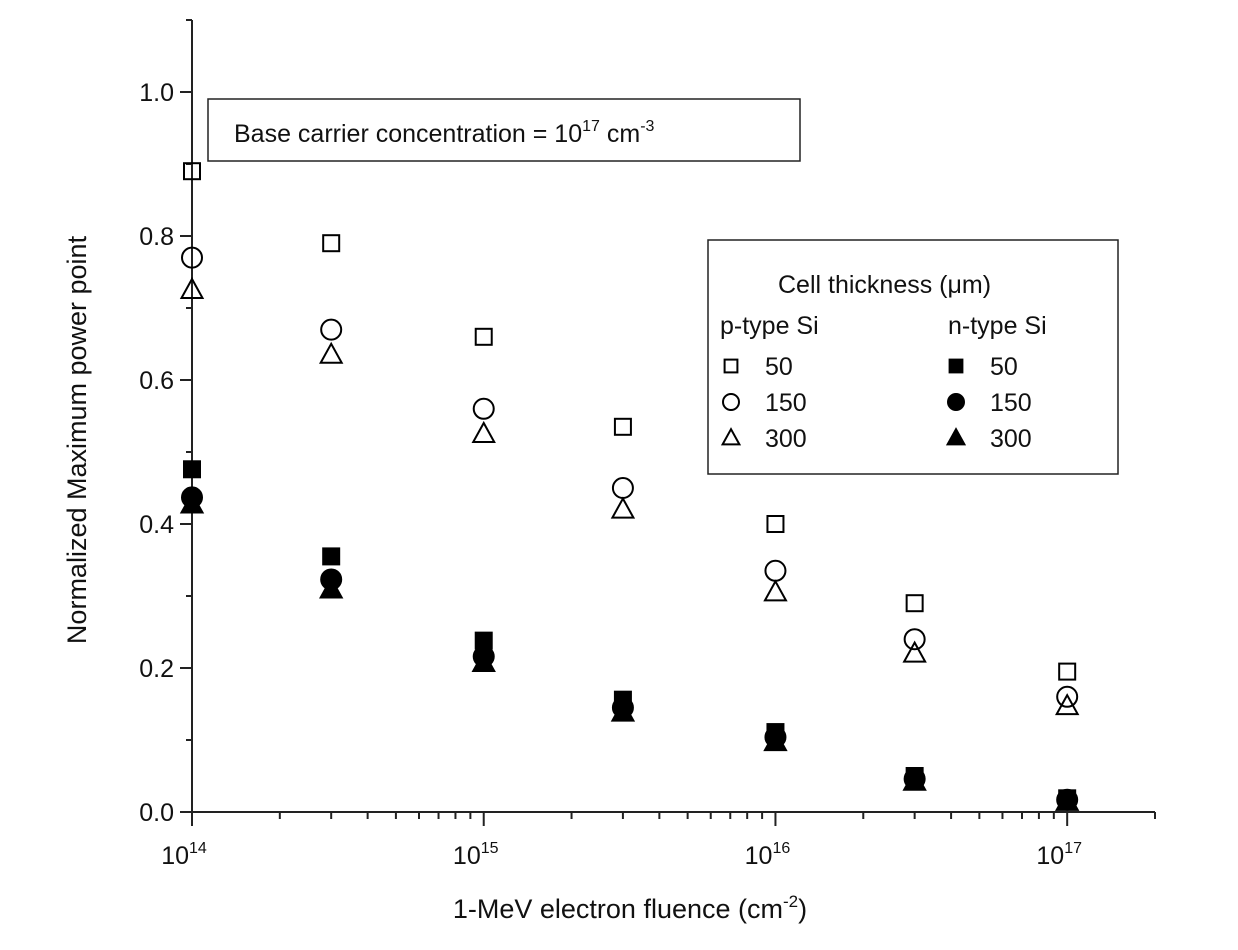  I want to click on y-tick-label: 0.2, so click(156, 669).